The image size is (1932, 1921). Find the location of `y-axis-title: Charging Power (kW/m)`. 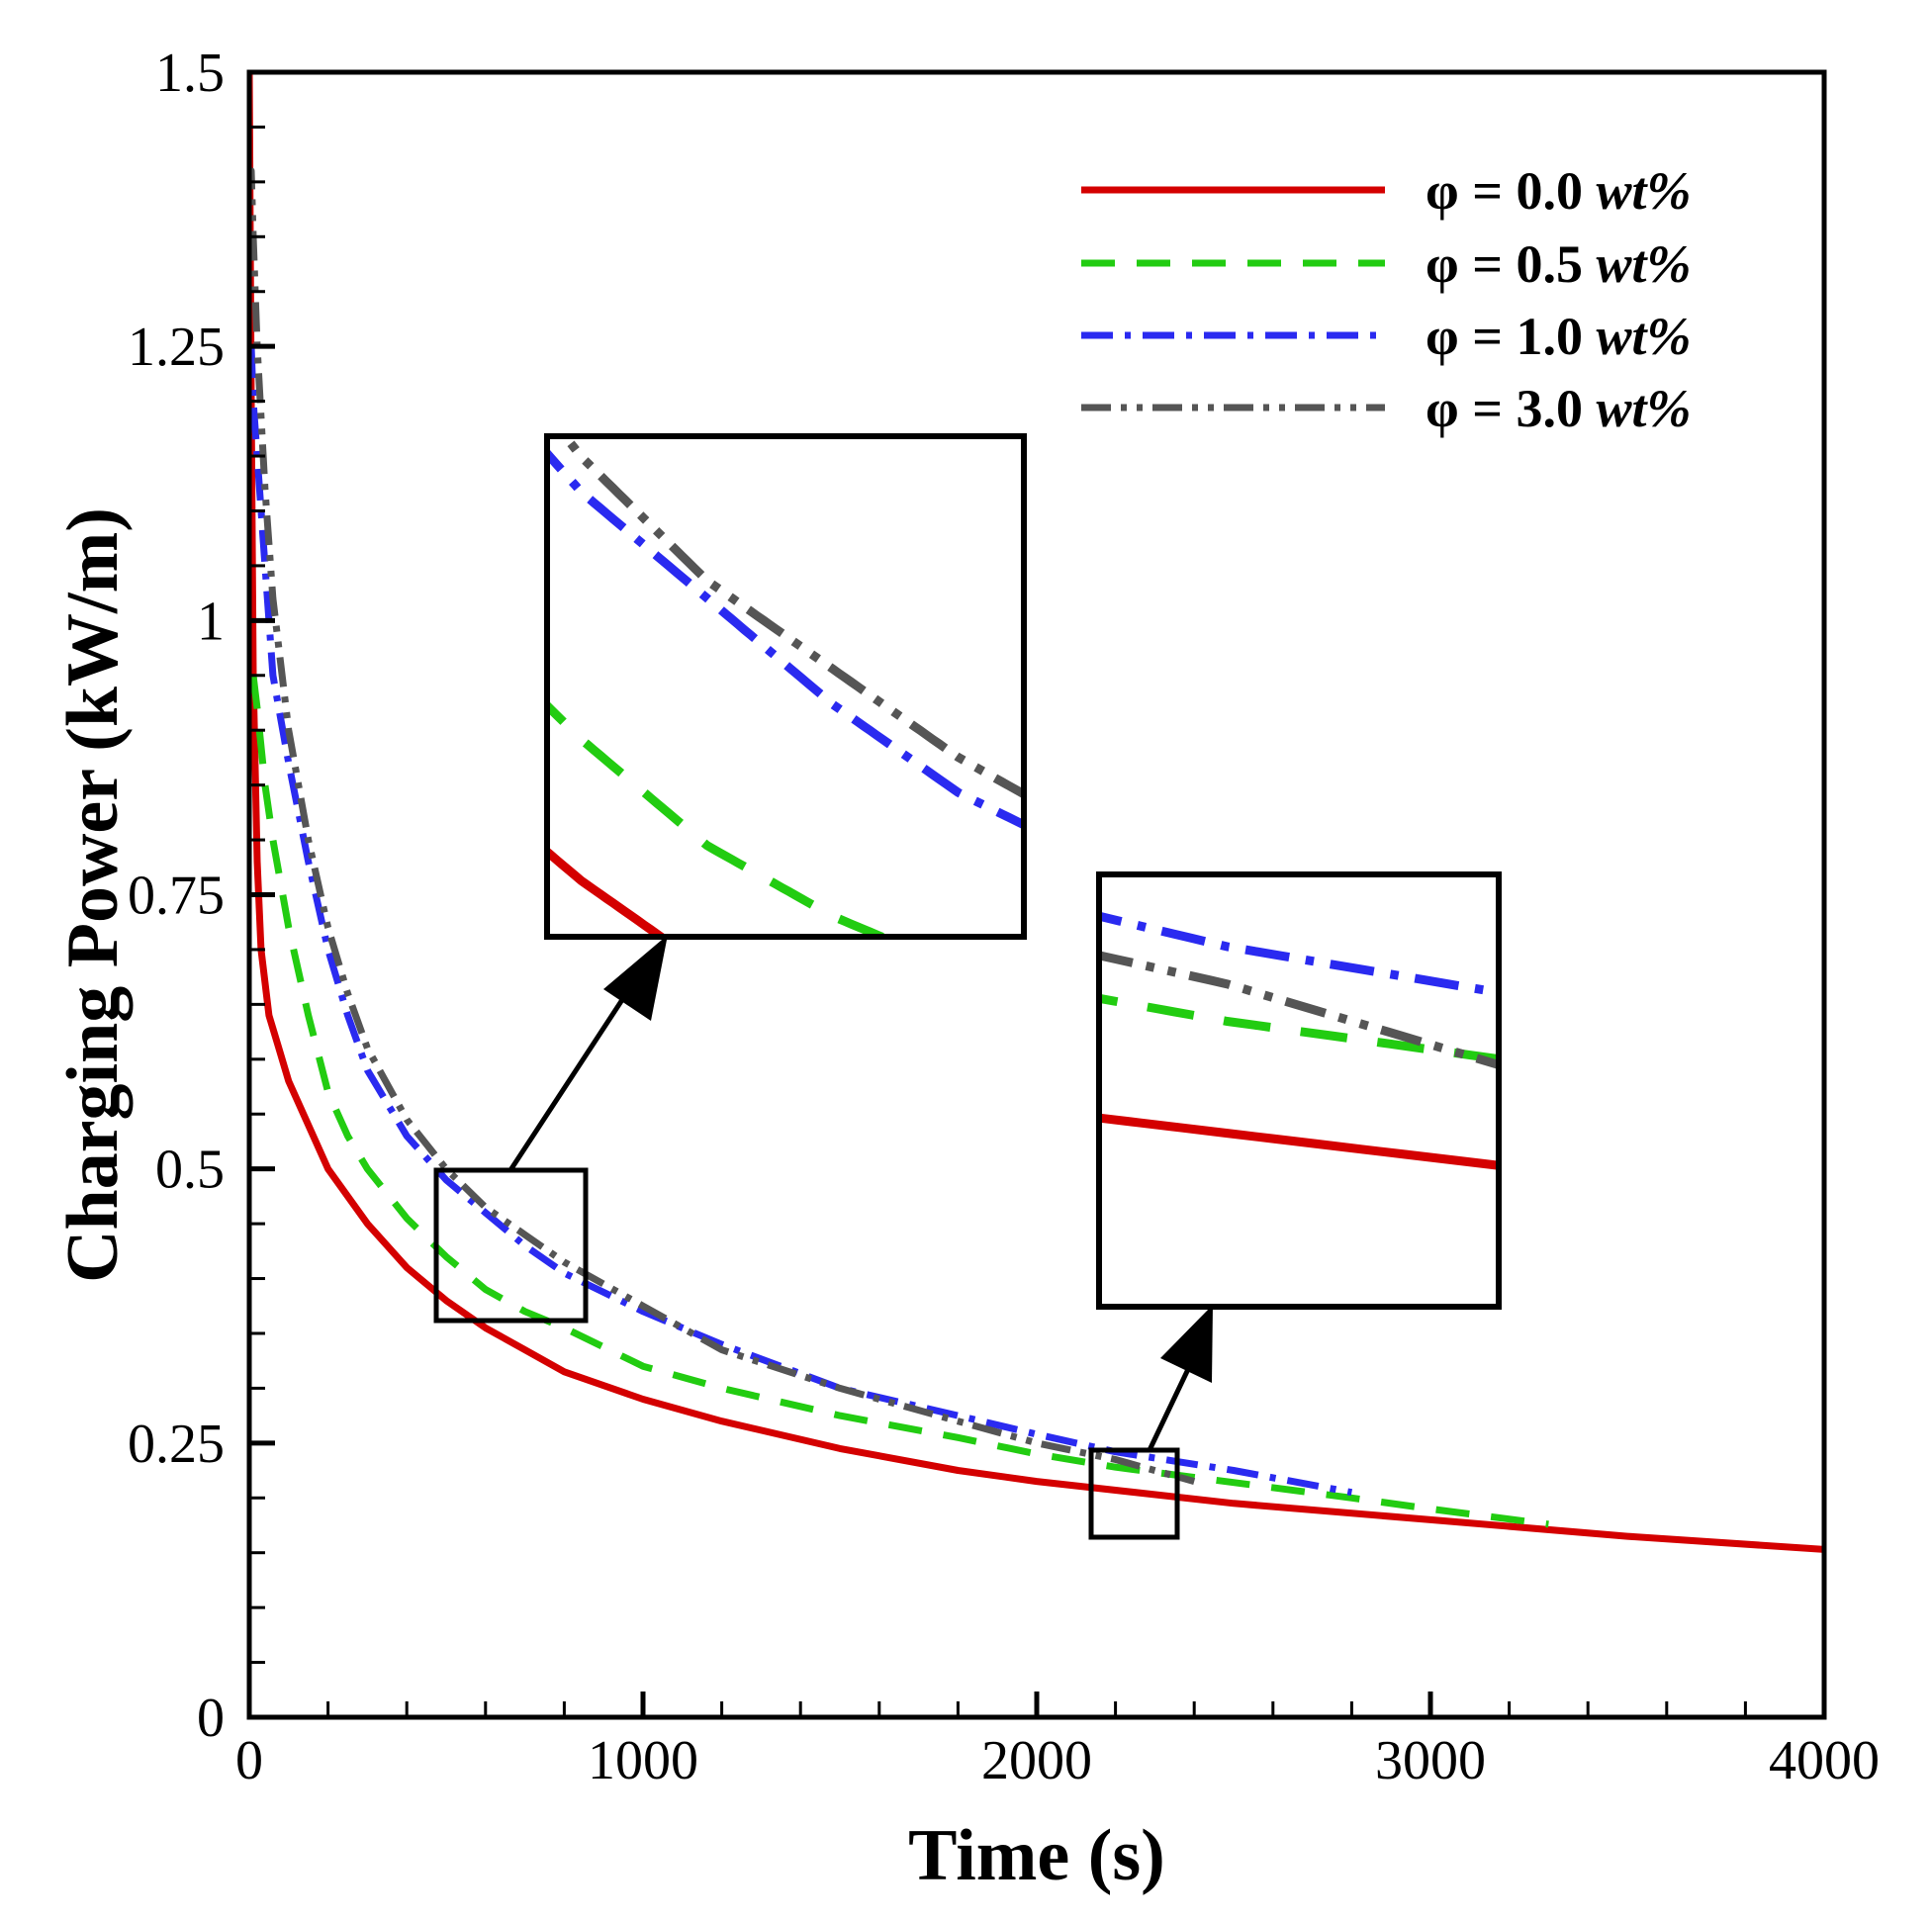

y-axis-title: Charging Power (kW/m) is located at coordinates (93, 895).